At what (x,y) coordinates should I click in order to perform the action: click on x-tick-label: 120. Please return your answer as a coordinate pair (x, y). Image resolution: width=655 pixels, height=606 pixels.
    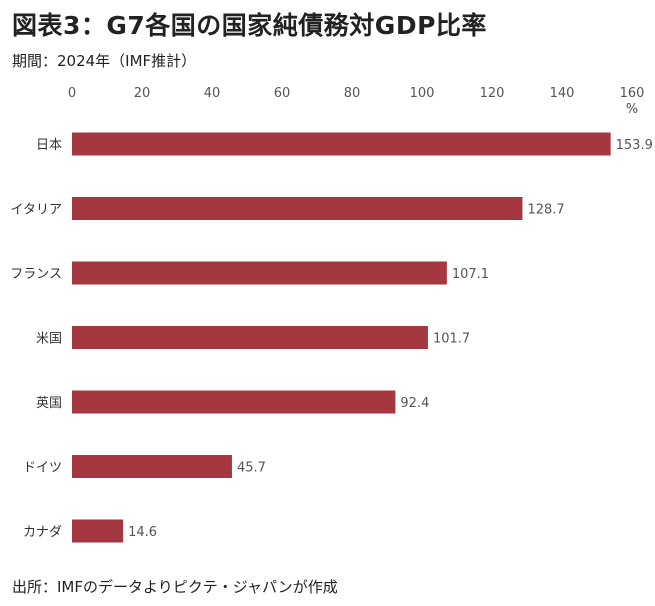
    Looking at the image, I should click on (492, 93).